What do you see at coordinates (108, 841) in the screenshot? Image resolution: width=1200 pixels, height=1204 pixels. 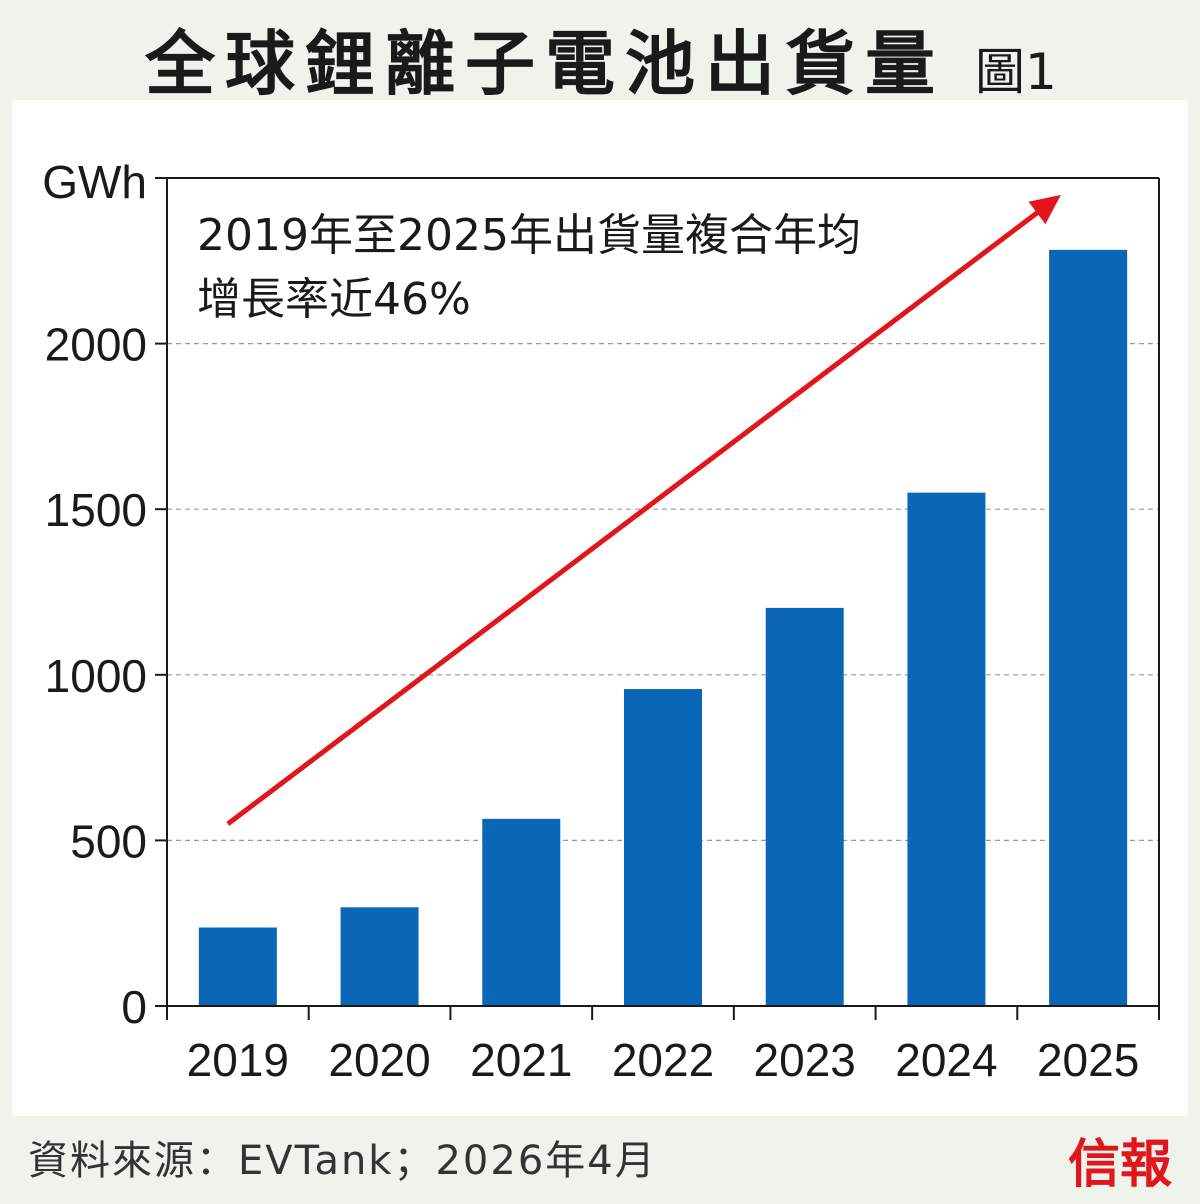 I see `y-tick-label: 500` at bounding box center [108, 841].